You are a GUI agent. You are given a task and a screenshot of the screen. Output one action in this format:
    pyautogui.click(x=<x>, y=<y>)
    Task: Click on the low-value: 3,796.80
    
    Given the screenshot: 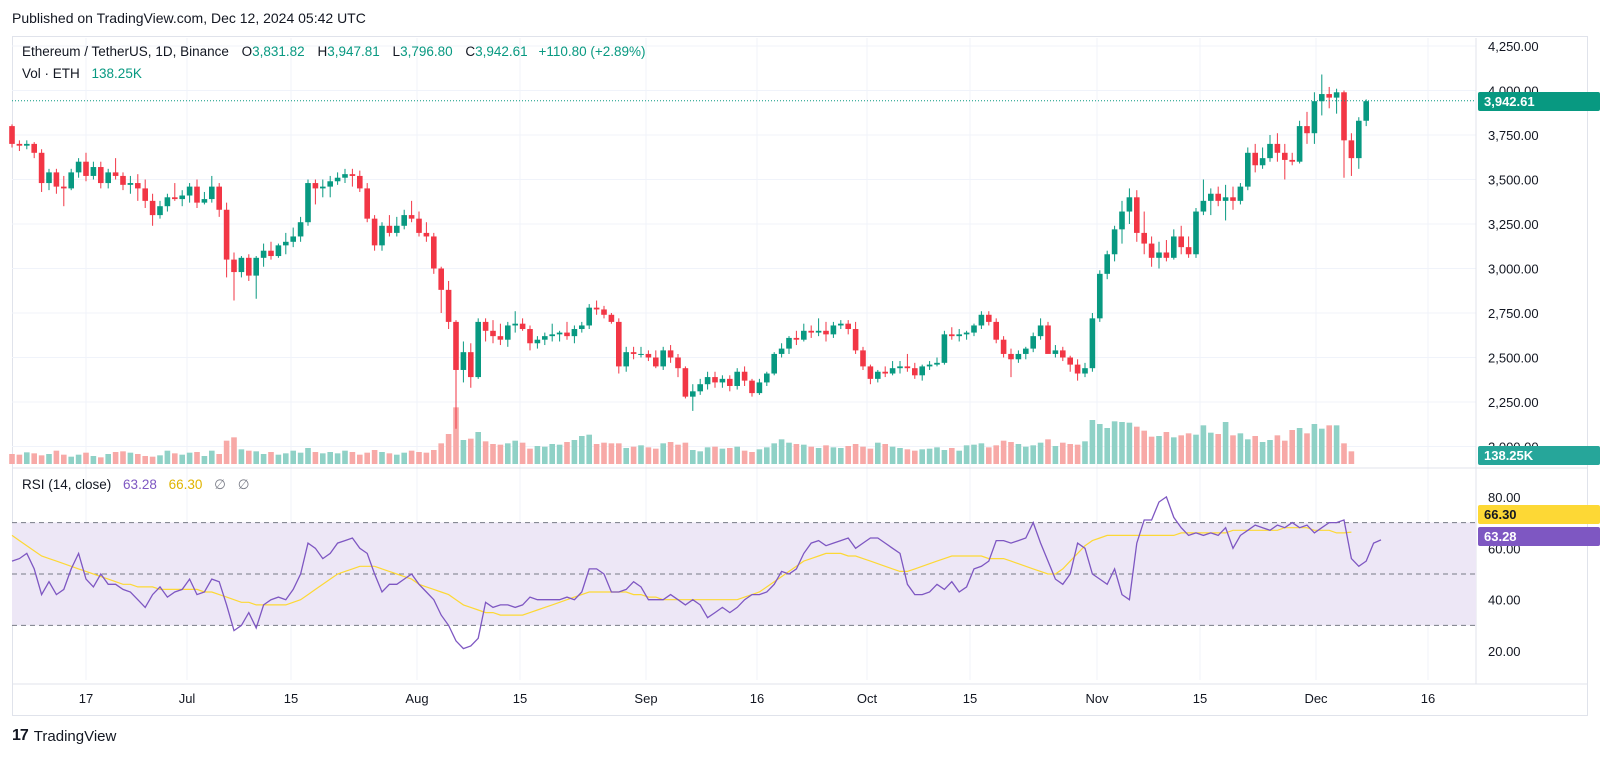 What is the action you would take?
    pyautogui.click(x=426, y=51)
    